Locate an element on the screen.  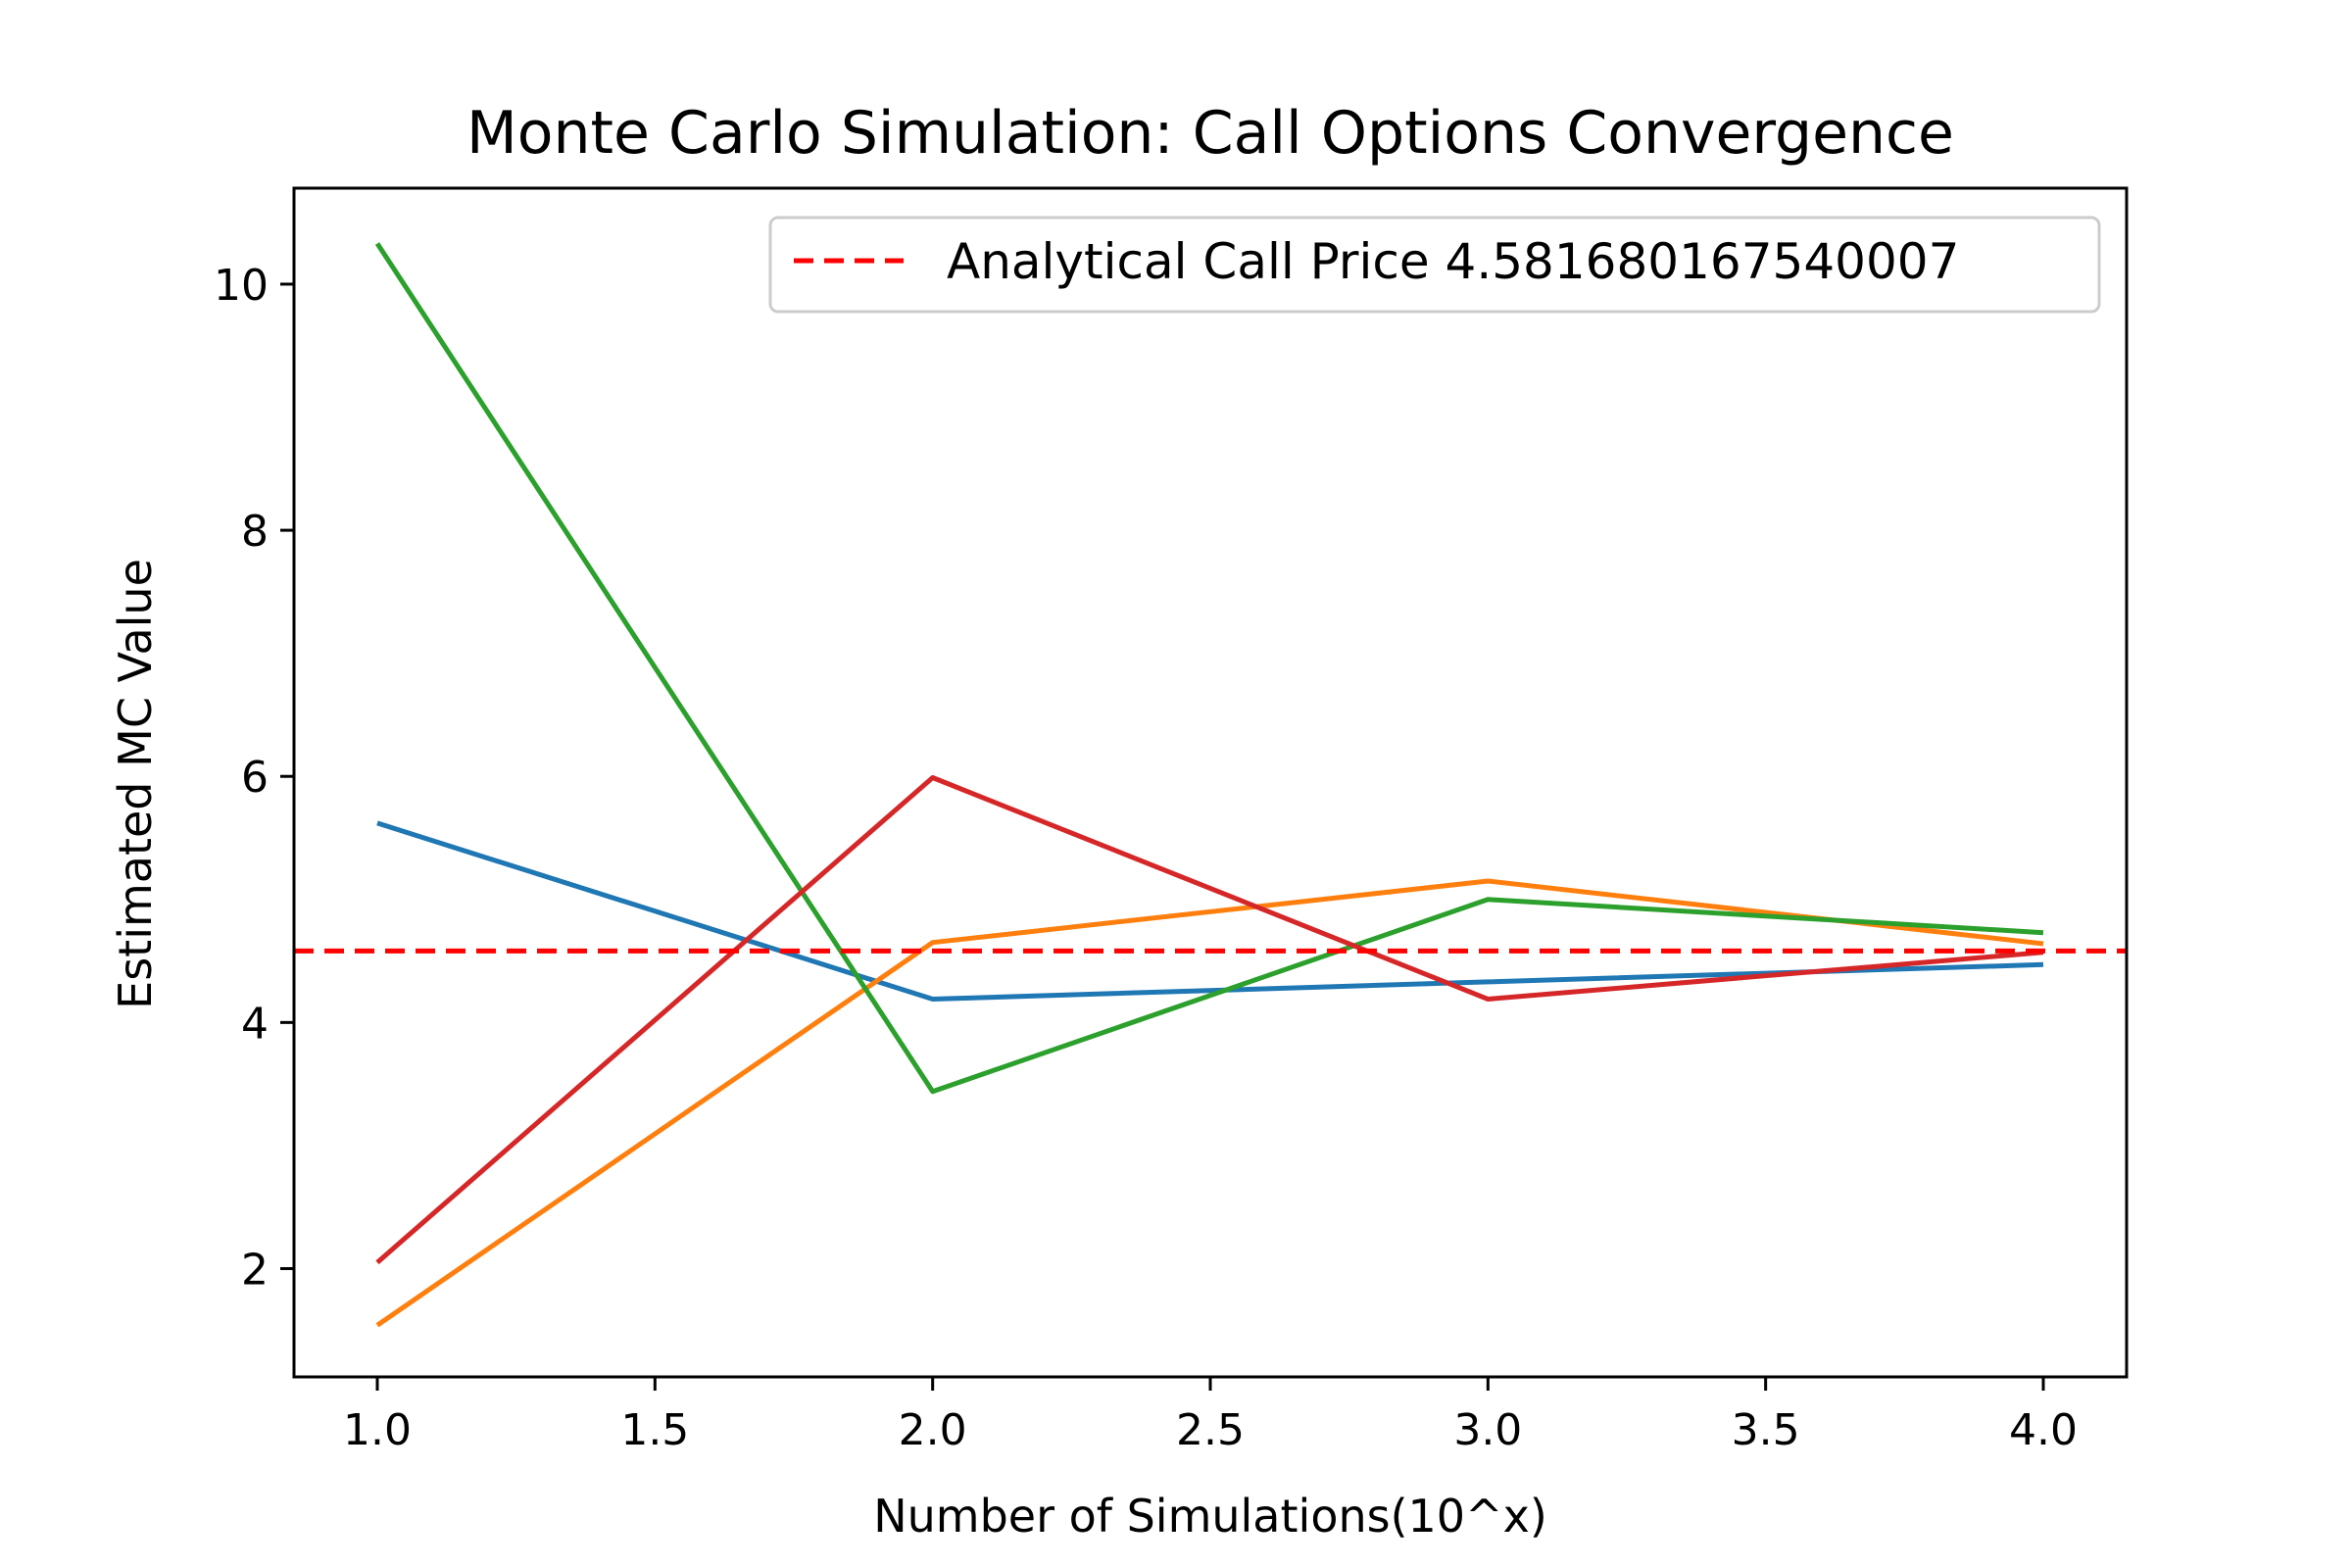
x-axis: 1.0 1.5 2.0 2.5 3.0 3.5 4.0 is located at coordinates (1210, 1416).